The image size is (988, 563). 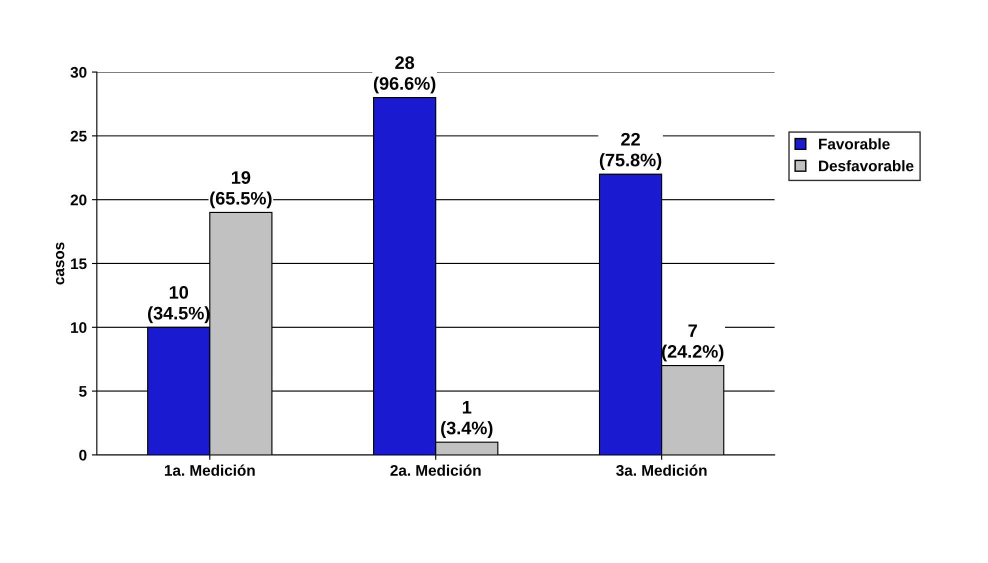 What do you see at coordinates (79, 264) in the screenshot?
I see `y-tick-label: 15` at bounding box center [79, 264].